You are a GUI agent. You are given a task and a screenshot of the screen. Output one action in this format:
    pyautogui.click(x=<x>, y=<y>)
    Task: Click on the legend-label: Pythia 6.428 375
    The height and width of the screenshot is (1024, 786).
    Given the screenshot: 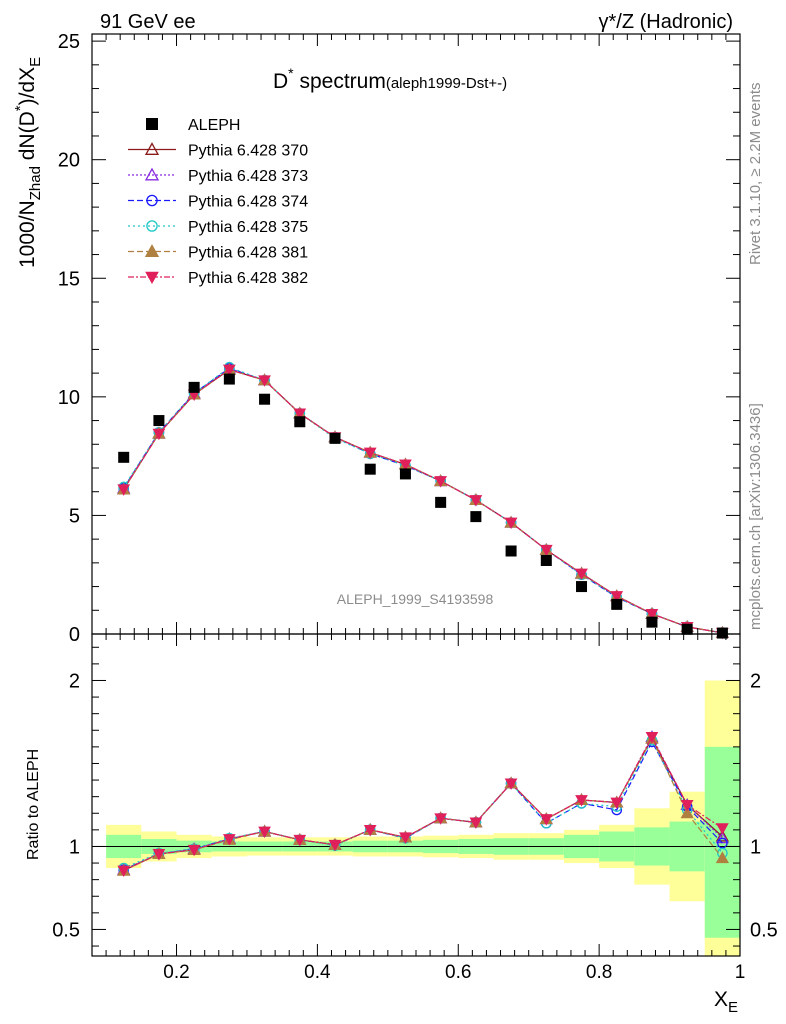 What is the action you would take?
    pyautogui.click(x=248, y=227)
    